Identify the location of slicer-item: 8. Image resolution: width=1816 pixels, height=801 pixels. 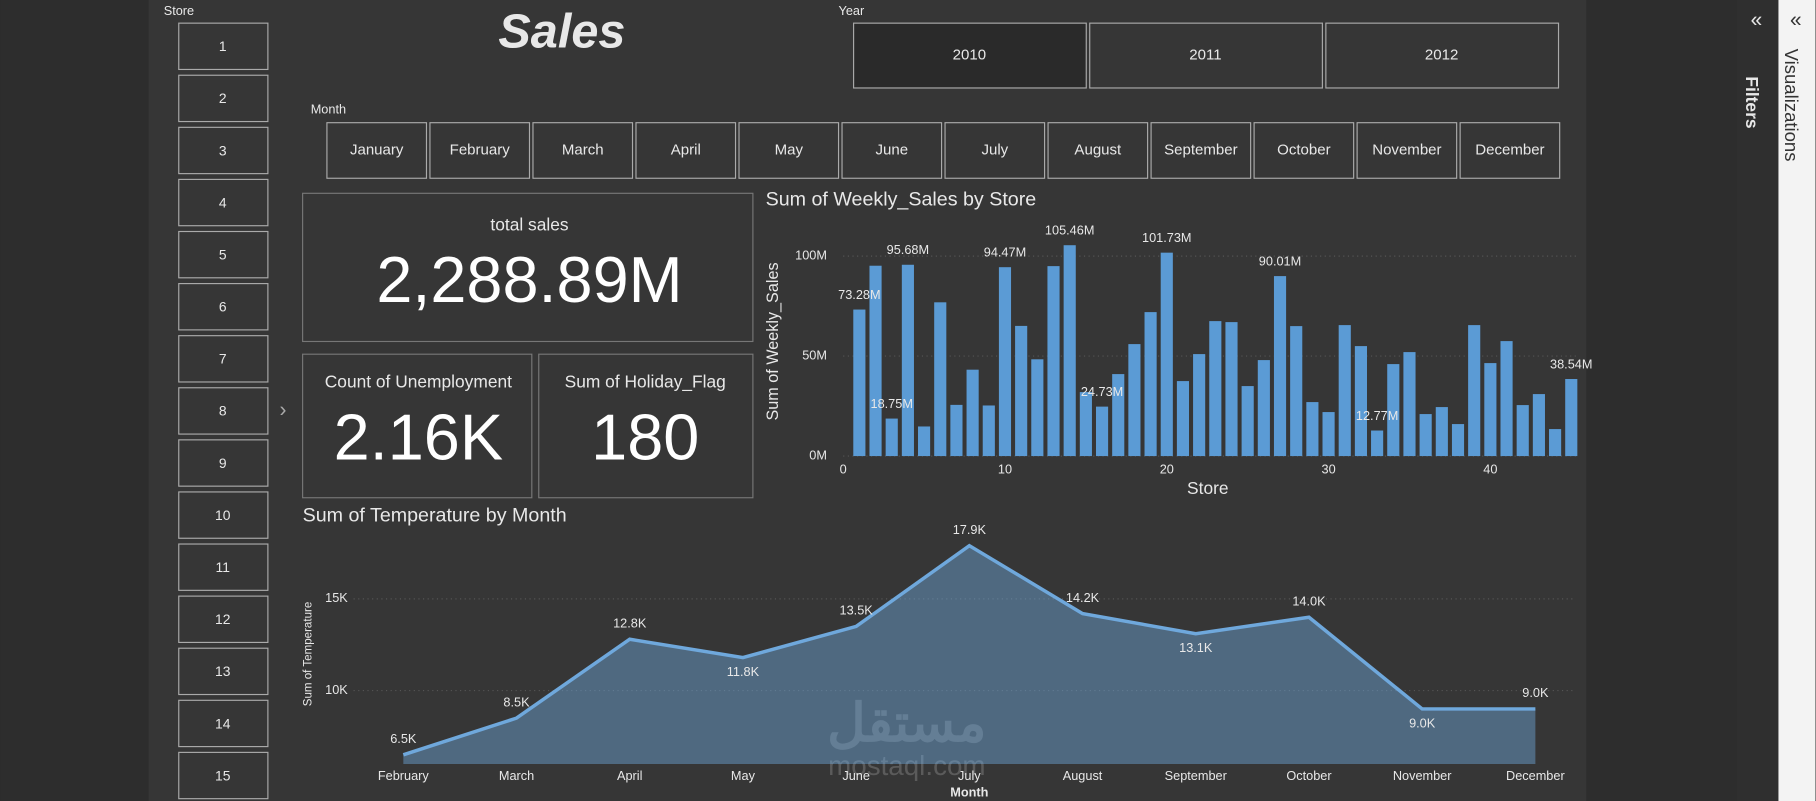
(223, 411).